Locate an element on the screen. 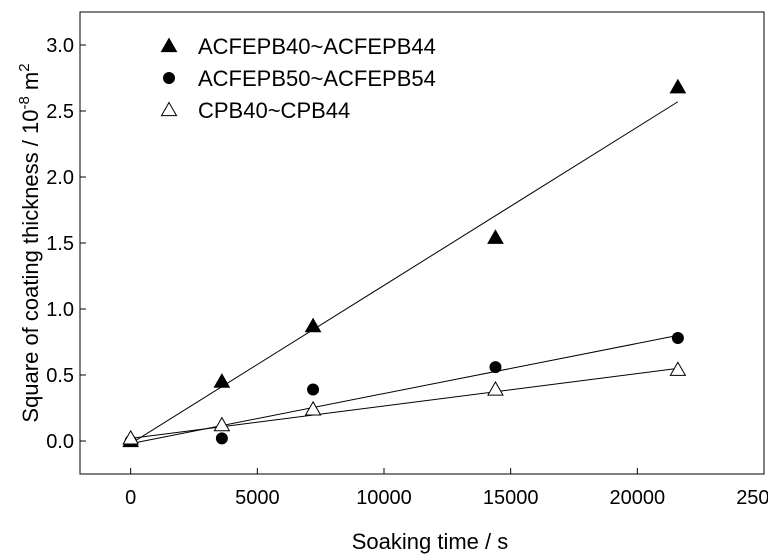 The image size is (768, 557). y-tick-label: 1.5 is located at coordinates (60, 244).